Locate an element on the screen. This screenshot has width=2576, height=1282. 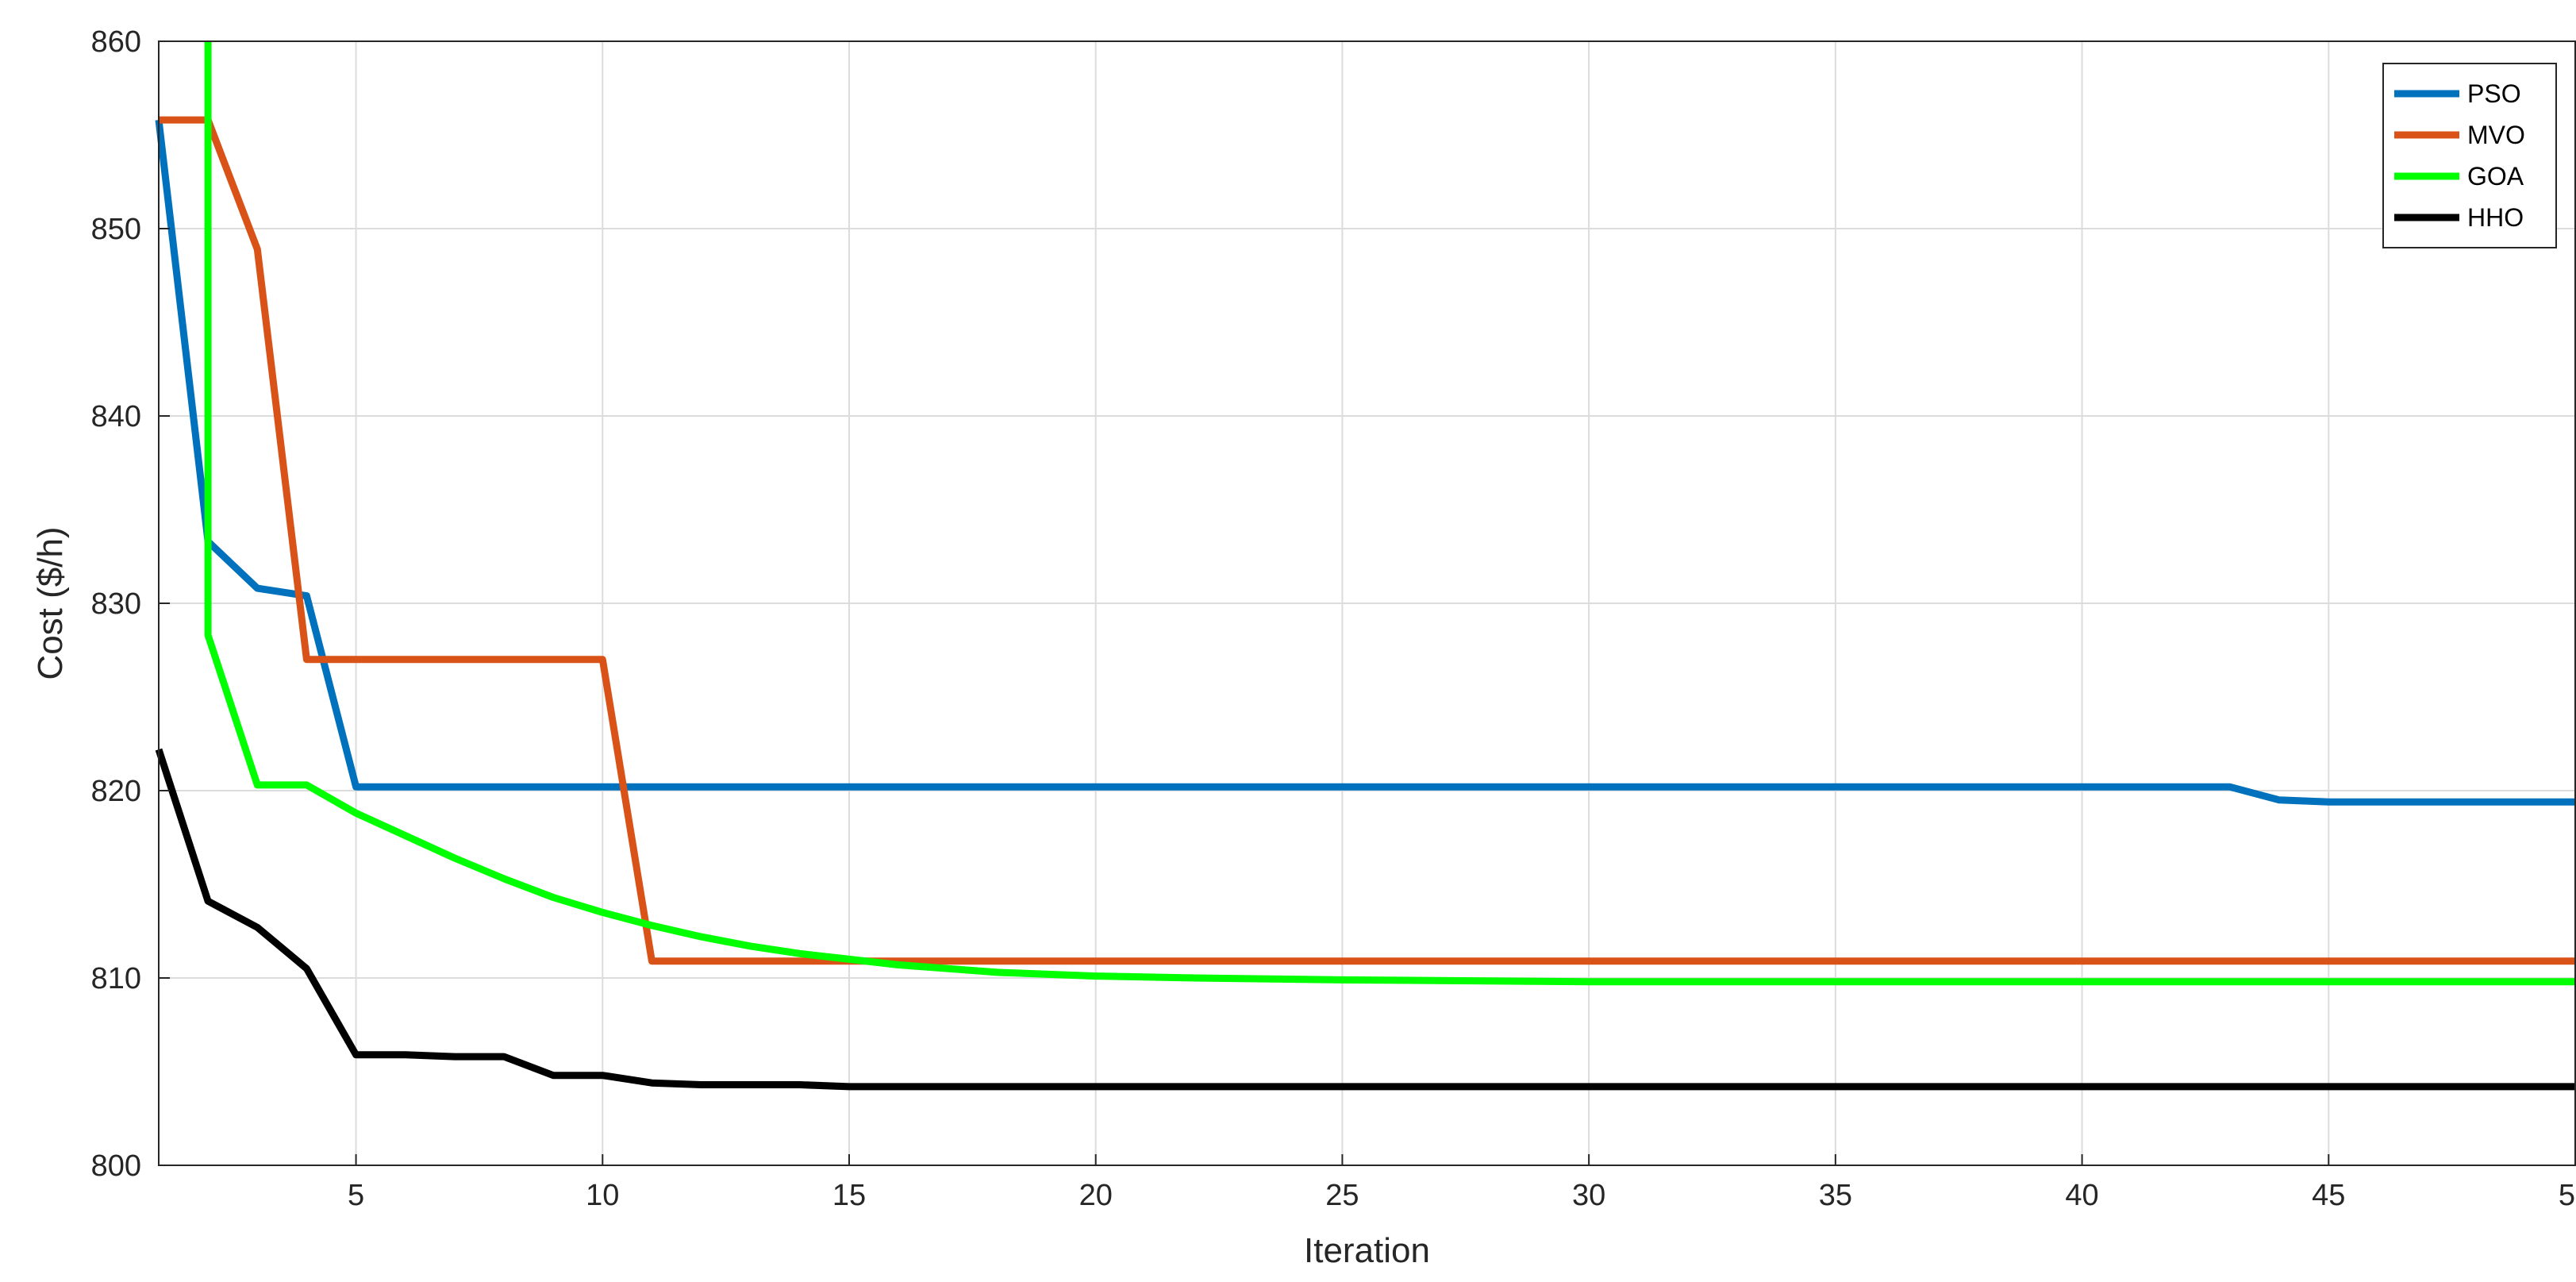
x-axis-title: Iteration is located at coordinates (1367, 1250).